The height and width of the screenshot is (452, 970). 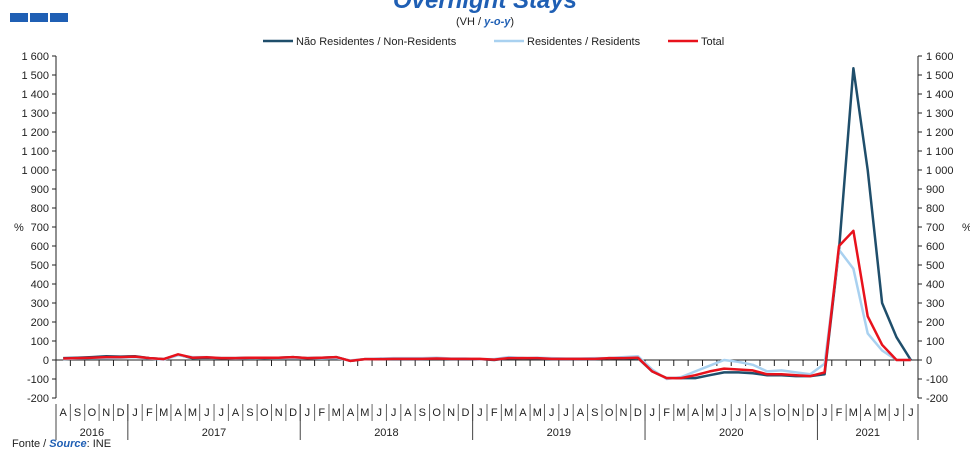 What do you see at coordinates (61, 444) in the screenshot?
I see `source-note: Fonte / Source: INE` at bounding box center [61, 444].